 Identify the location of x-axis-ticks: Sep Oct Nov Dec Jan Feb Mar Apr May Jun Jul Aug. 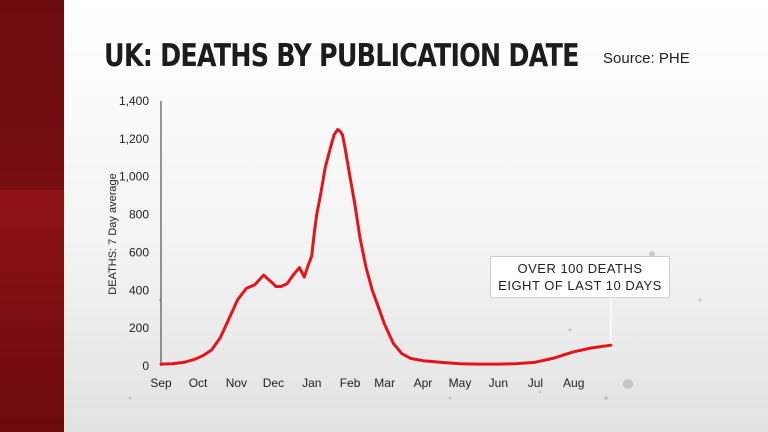
(367, 383).